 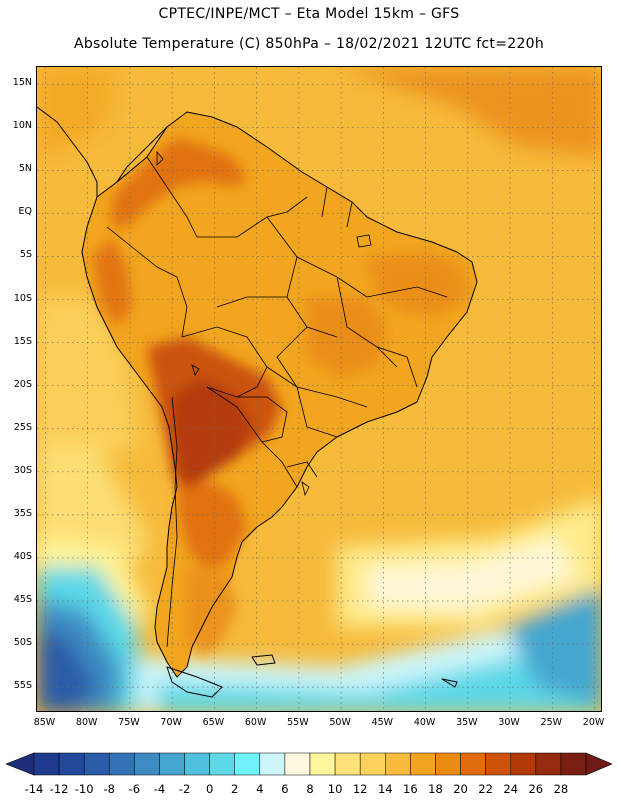 What do you see at coordinates (22, 643) in the screenshot?
I see `lat-label: 50S` at bounding box center [22, 643].